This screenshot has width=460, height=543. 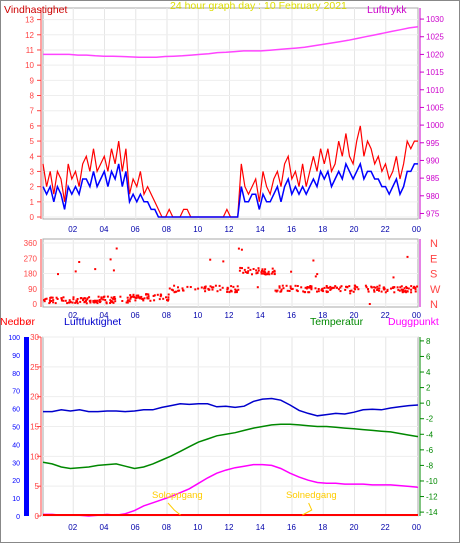 What do you see at coordinates (433, 196) in the screenshot?
I see `pressure-axis-label: 980` at bounding box center [433, 196].